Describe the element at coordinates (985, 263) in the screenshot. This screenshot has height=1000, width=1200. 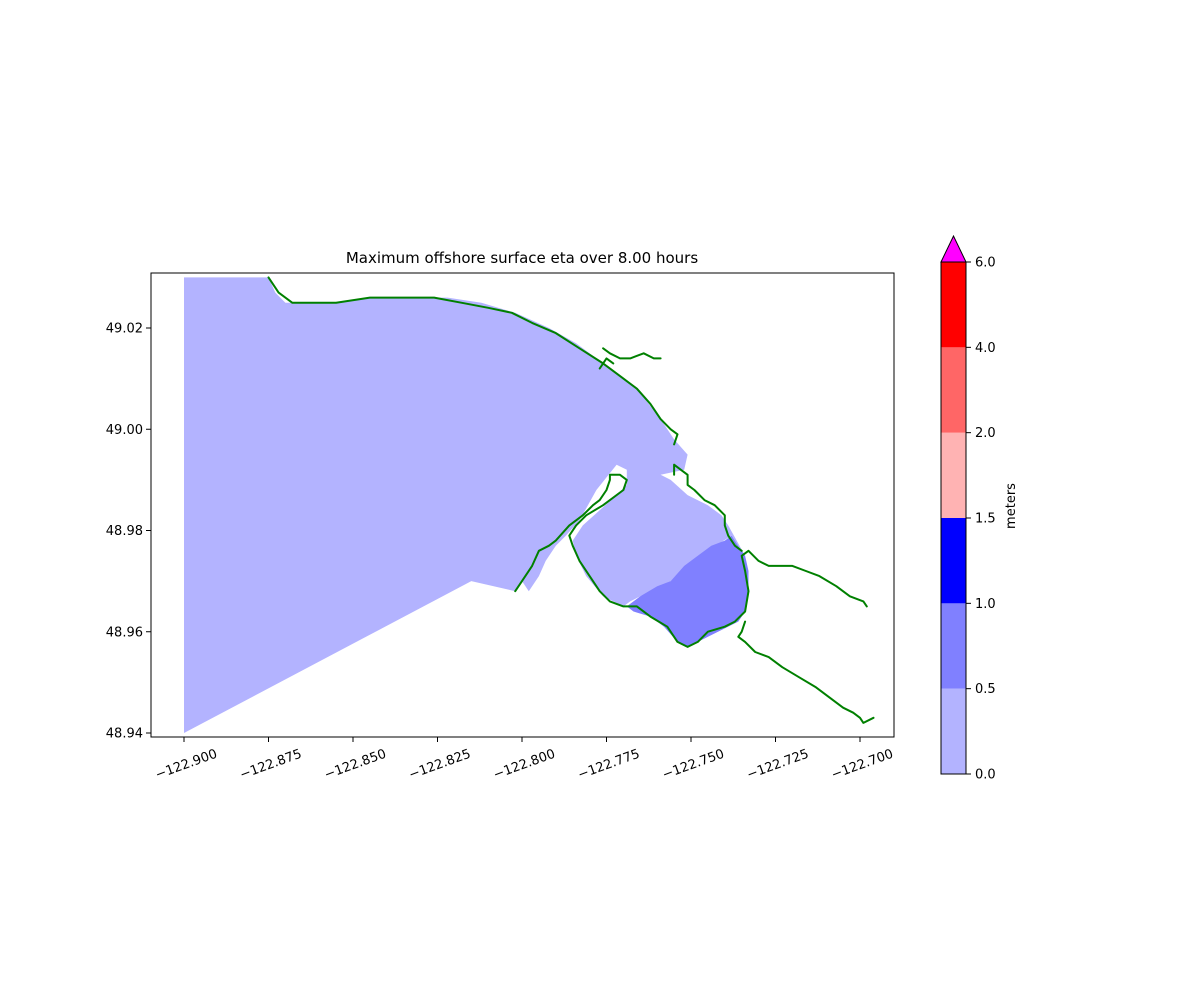
I see `colorbar-tick-label: 6.0` at that location.